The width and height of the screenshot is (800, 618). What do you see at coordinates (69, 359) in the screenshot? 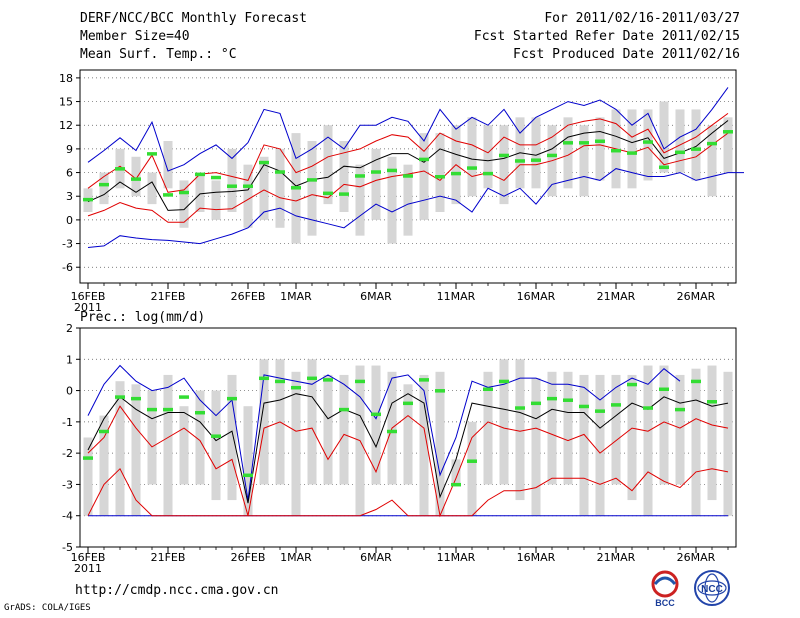
I see `y-tick-label: 1` at bounding box center [69, 359].